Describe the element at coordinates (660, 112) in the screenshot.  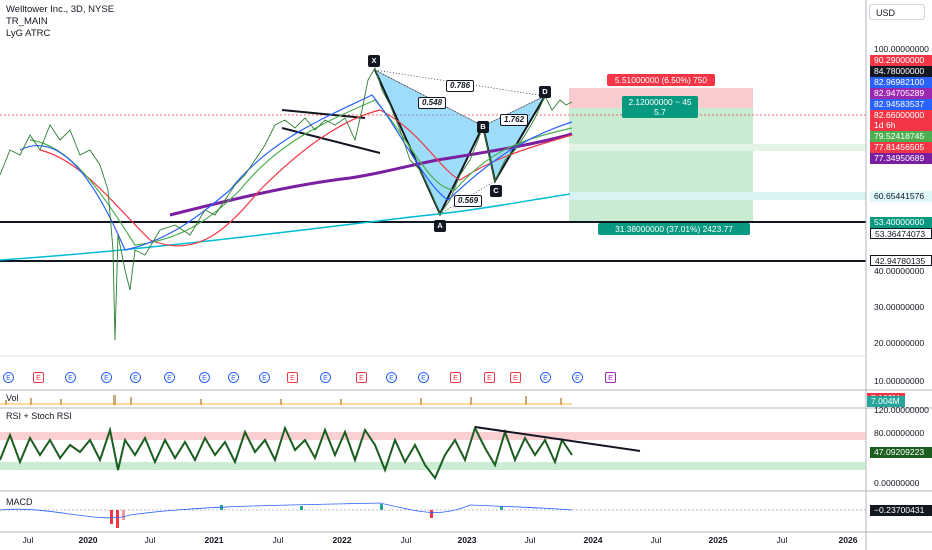
I see `entry-line-2: 5.7` at that location.